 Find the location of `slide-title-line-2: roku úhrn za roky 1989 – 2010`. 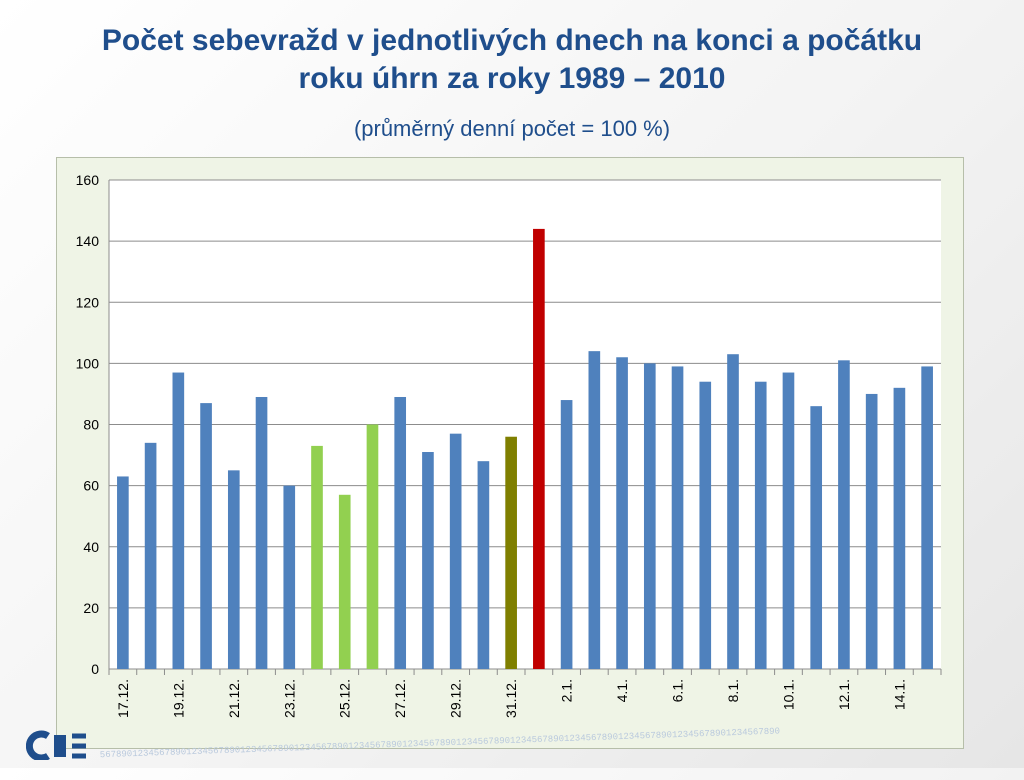

slide-title-line-2: roku úhrn za roky 1989 – 2010 is located at coordinates (512, 78).